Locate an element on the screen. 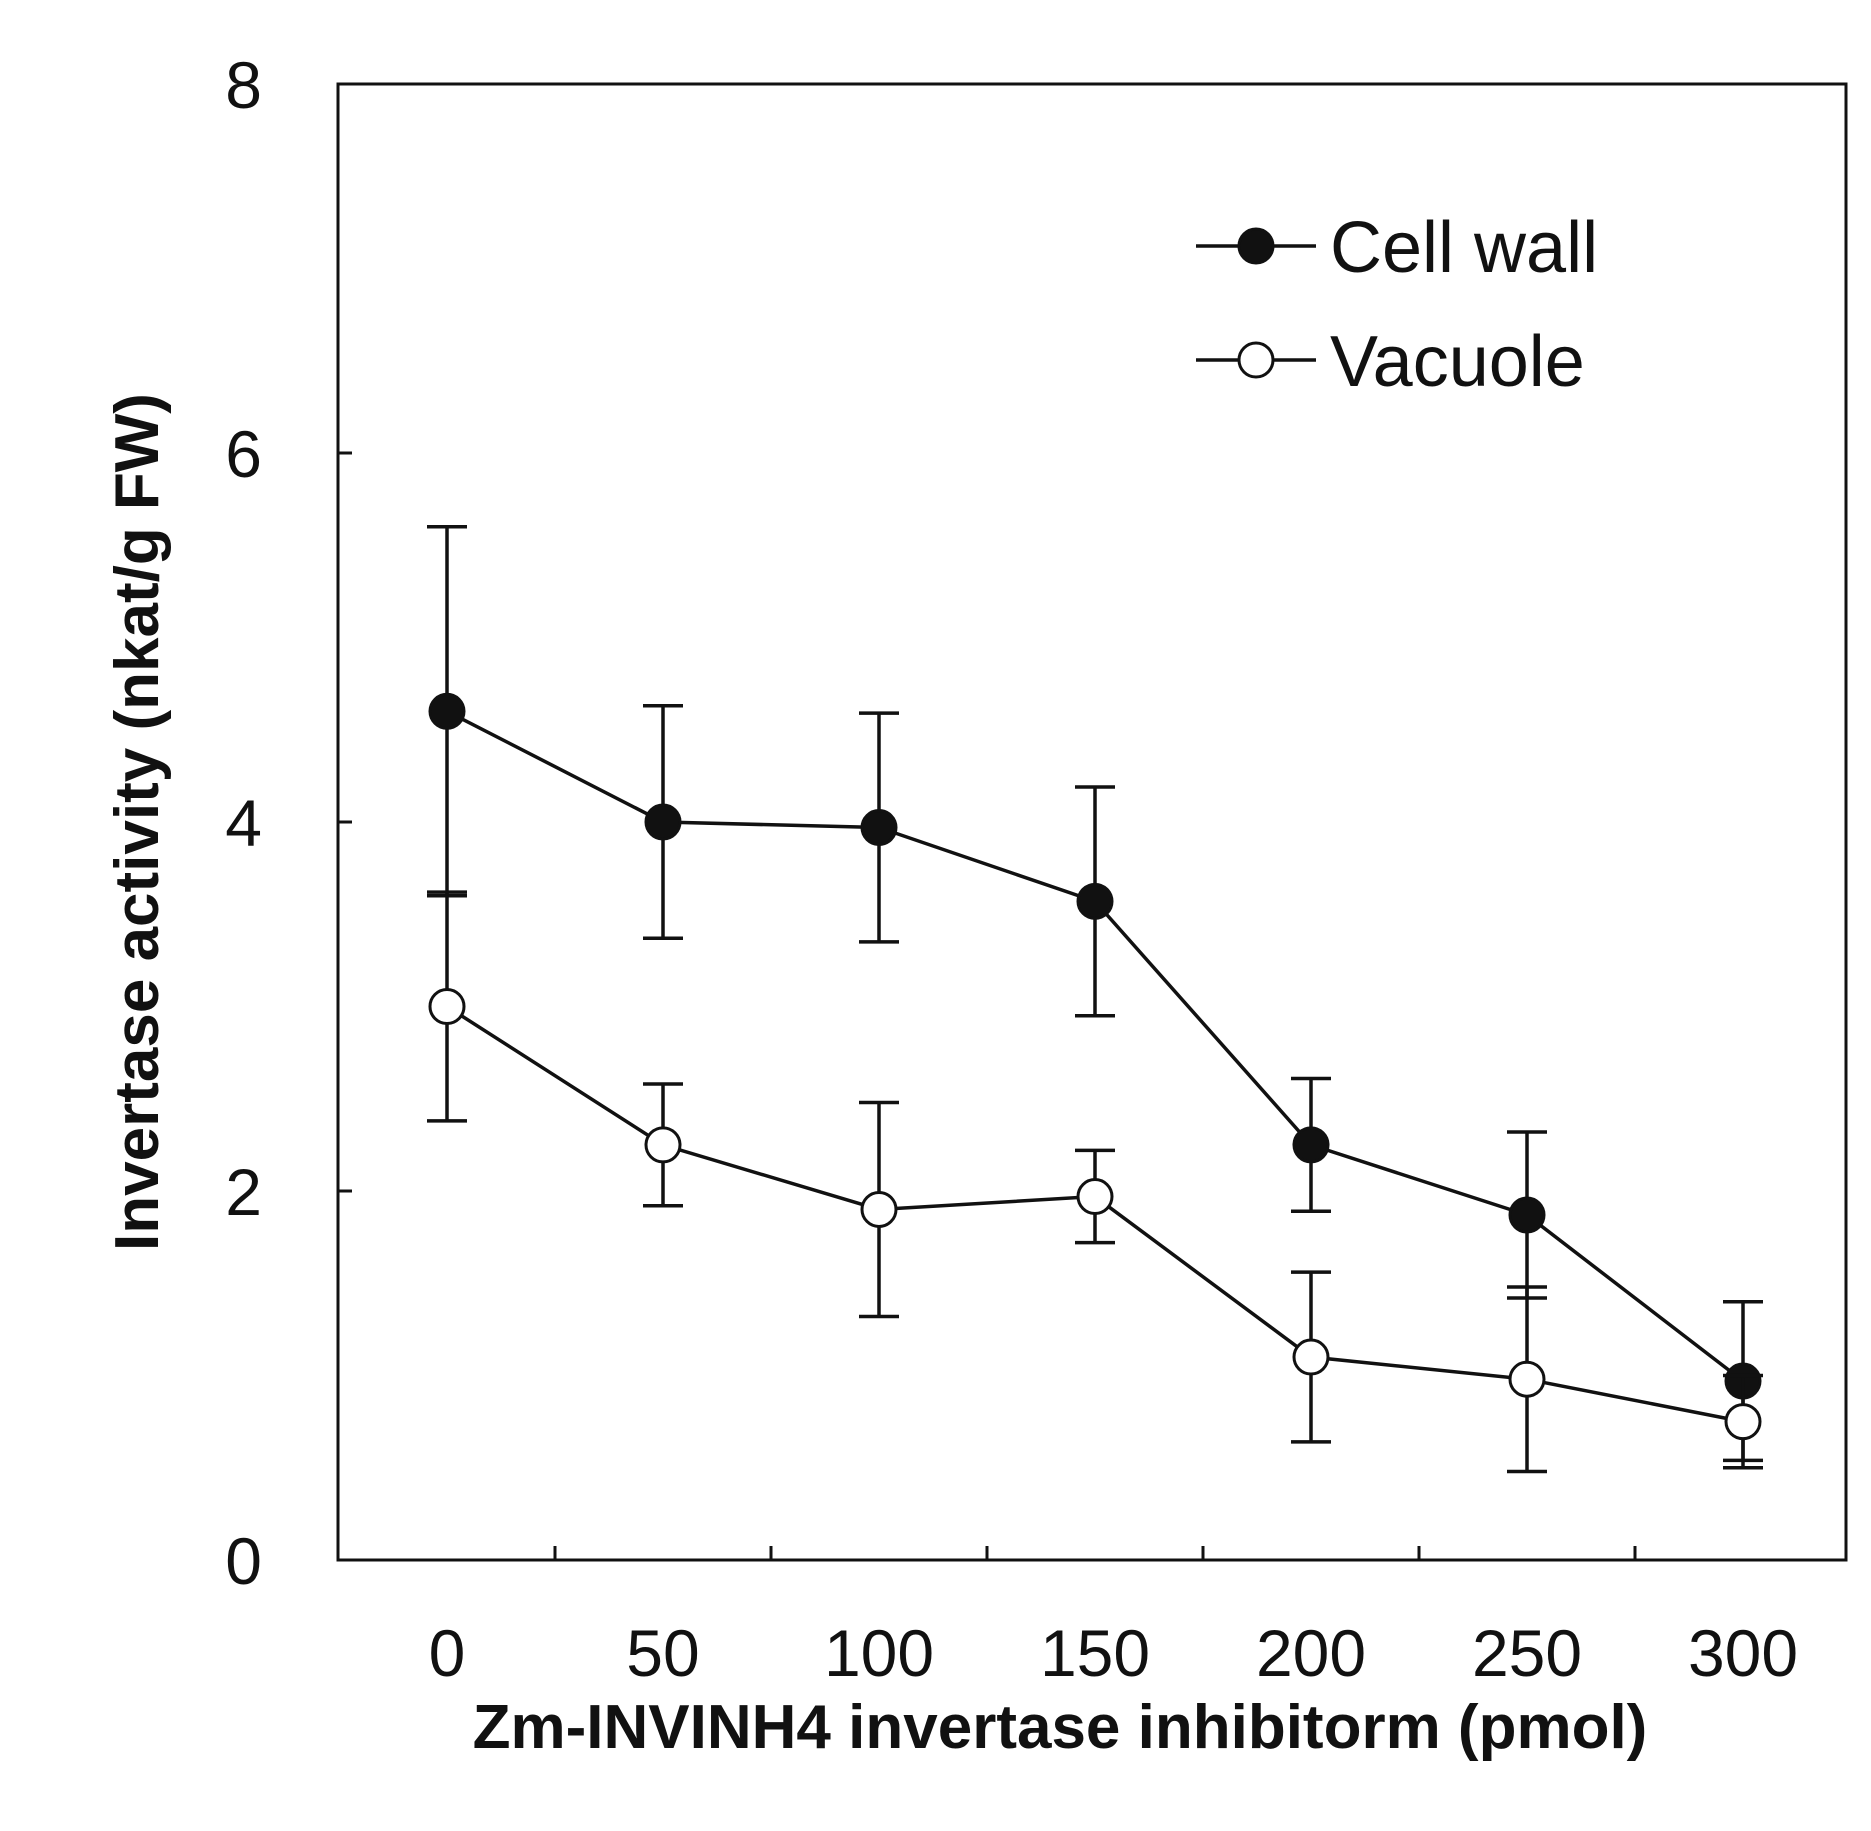 This screenshot has width=1871, height=1831. x-tick-label: 50 is located at coordinates (662, 1653).